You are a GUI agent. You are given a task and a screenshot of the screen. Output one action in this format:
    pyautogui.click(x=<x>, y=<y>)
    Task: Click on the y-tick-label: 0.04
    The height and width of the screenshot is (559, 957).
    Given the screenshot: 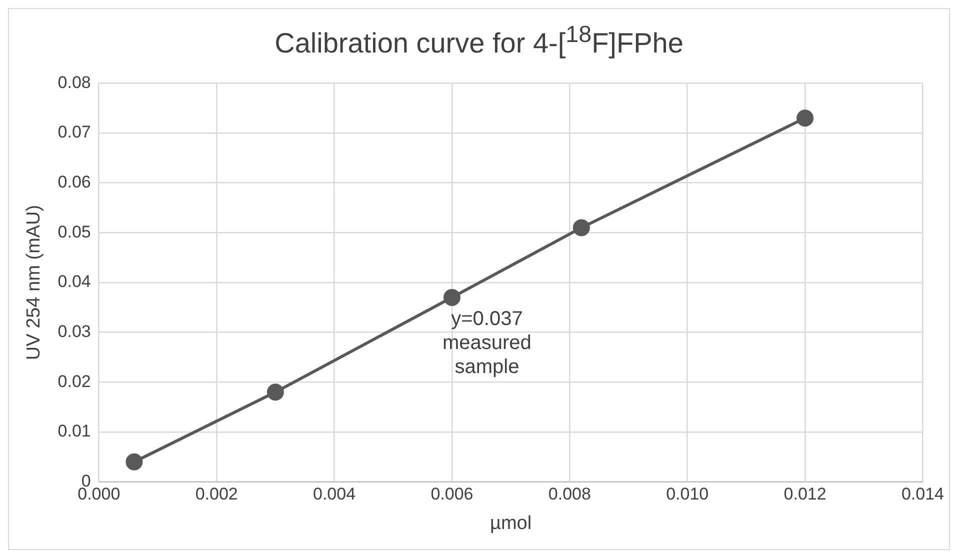 What is the action you would take?
    pyautogui.click(x=74, y=282)
    